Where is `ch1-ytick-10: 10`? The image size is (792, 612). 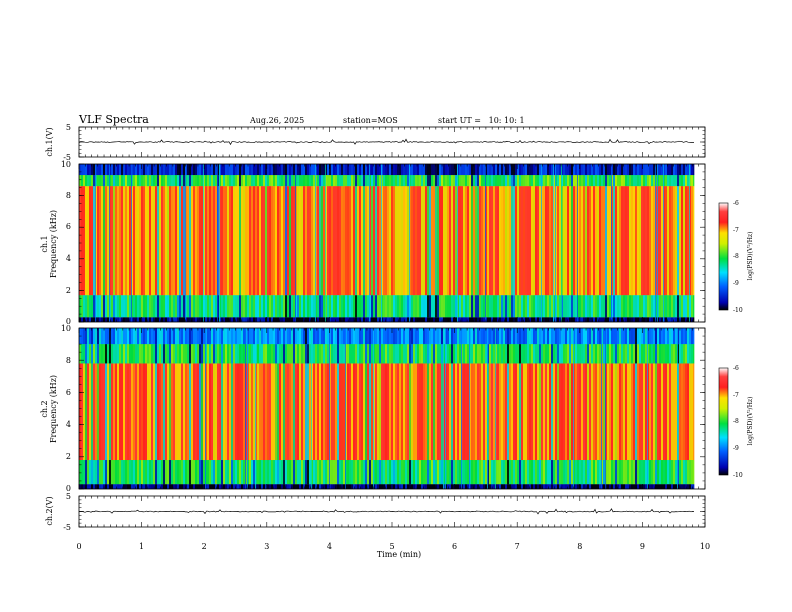 ch1-ytick-10: 10 is located at coordinates (66, 164).